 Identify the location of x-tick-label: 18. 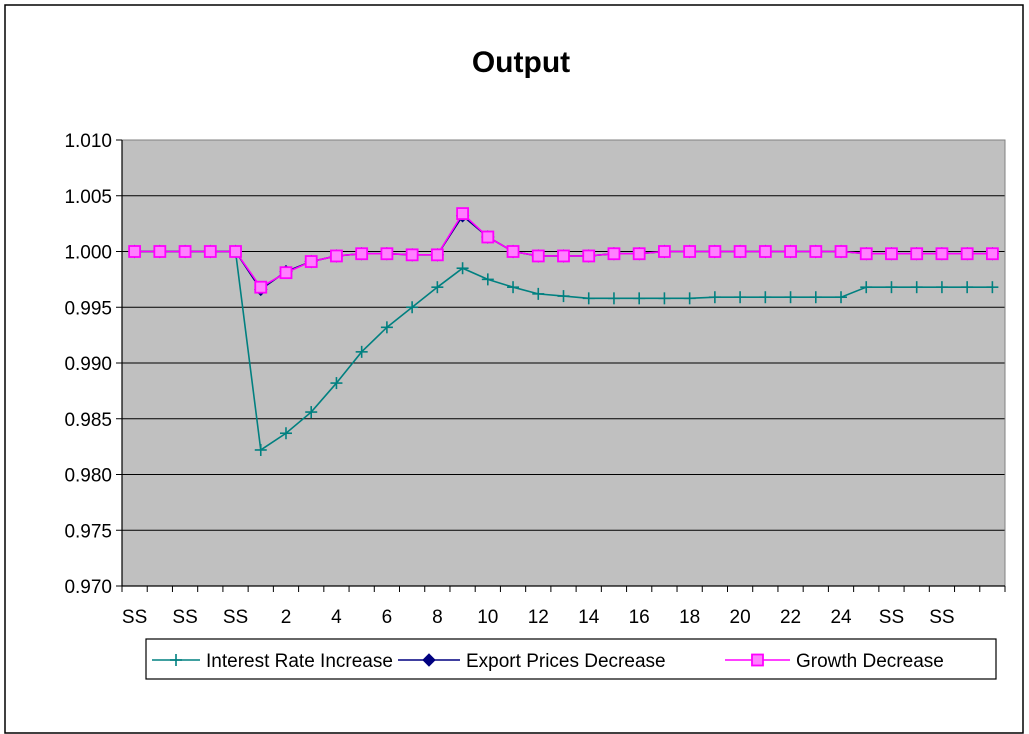
(689, 617).